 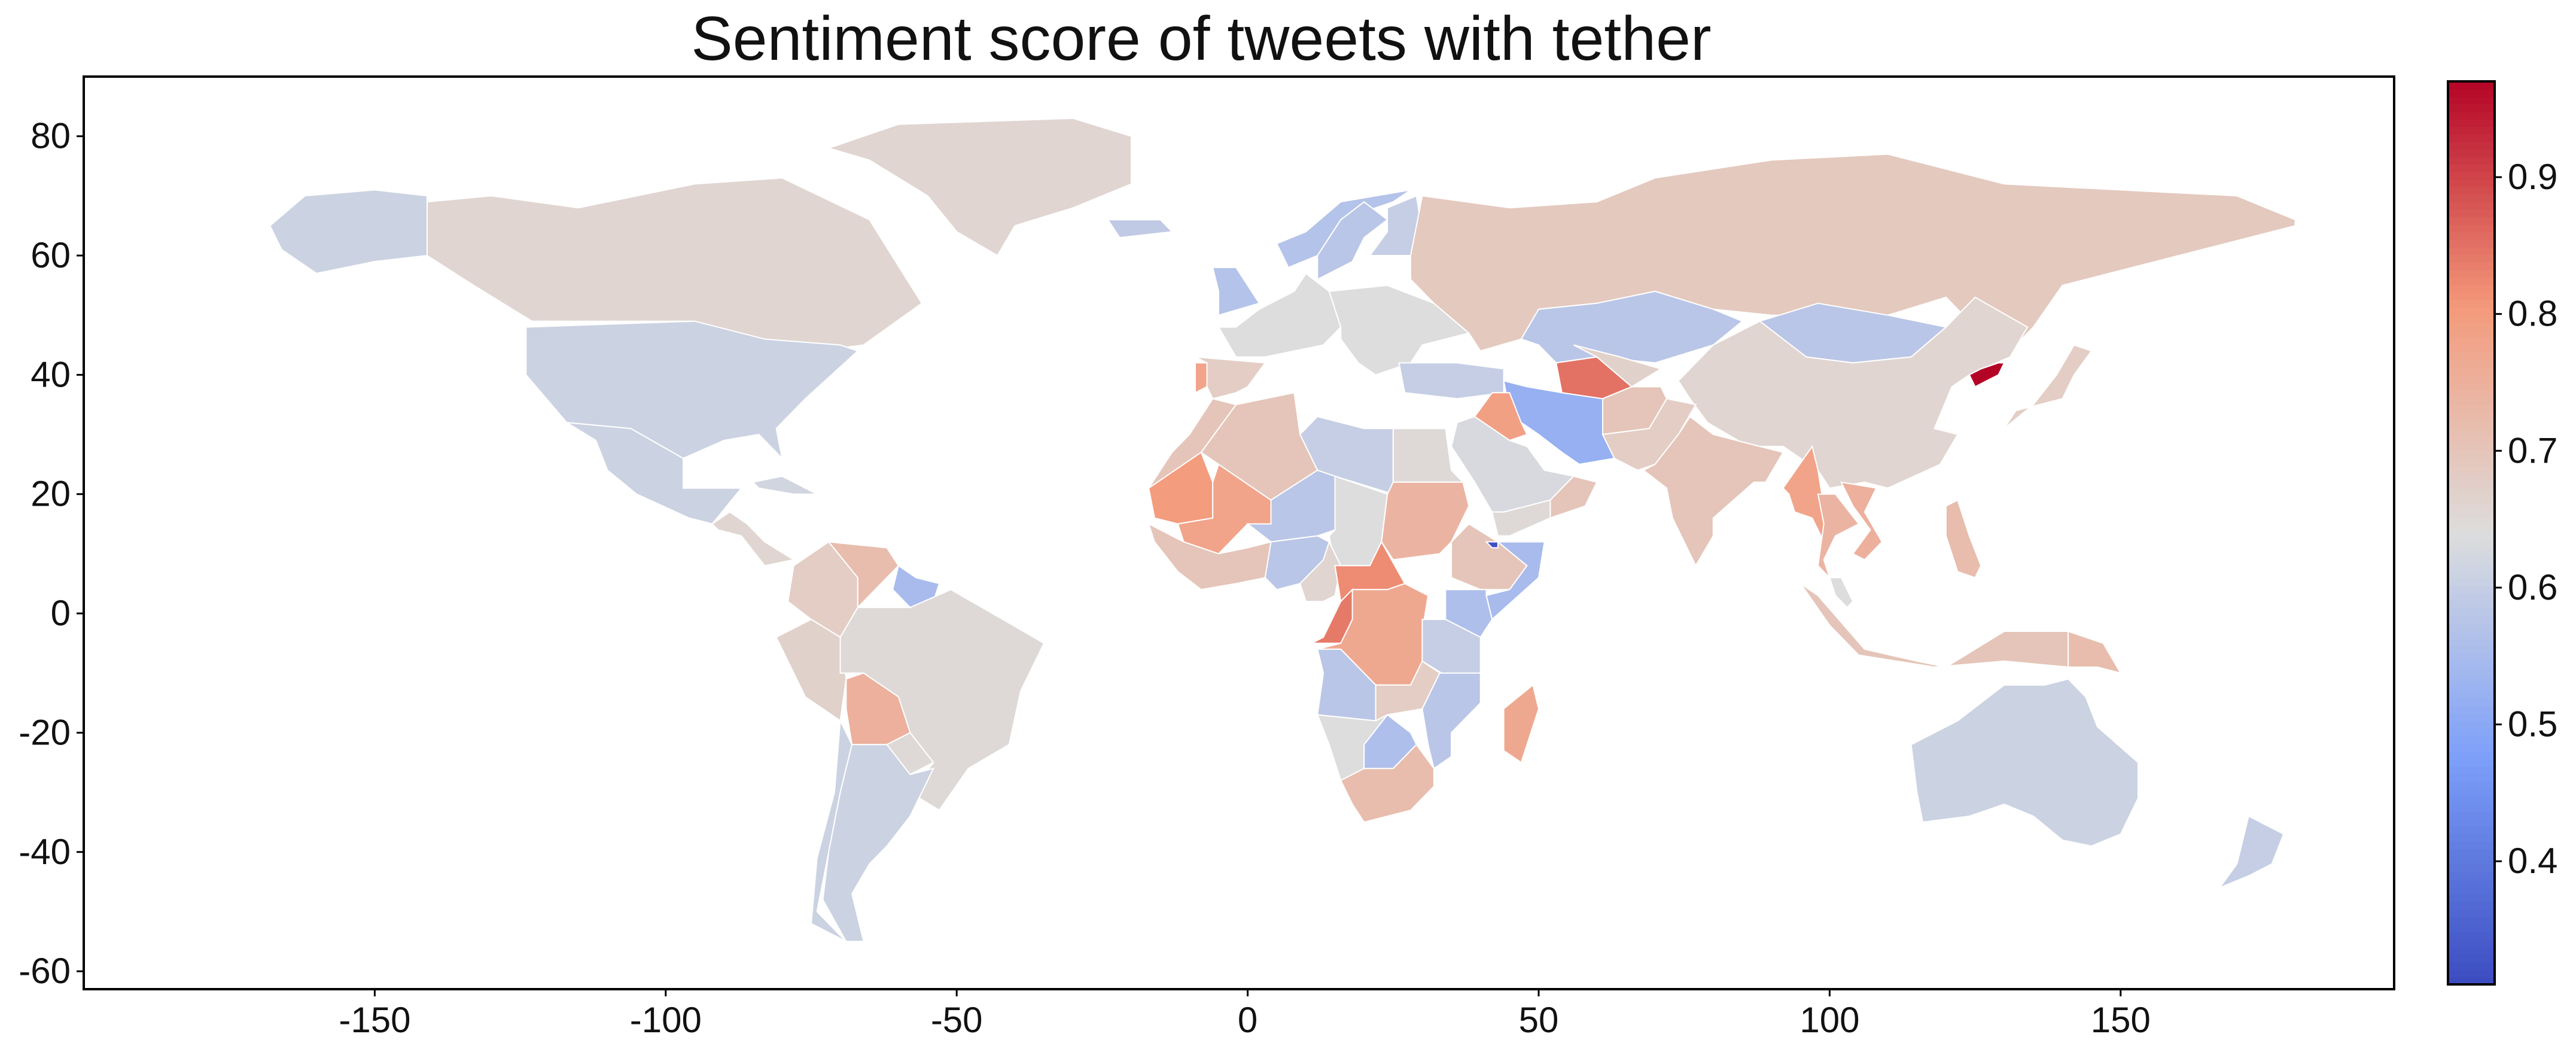 What do you see at coordinates (979, 187) in the screenshot?
I see `region-greenland` at bounding box center [979, 187].